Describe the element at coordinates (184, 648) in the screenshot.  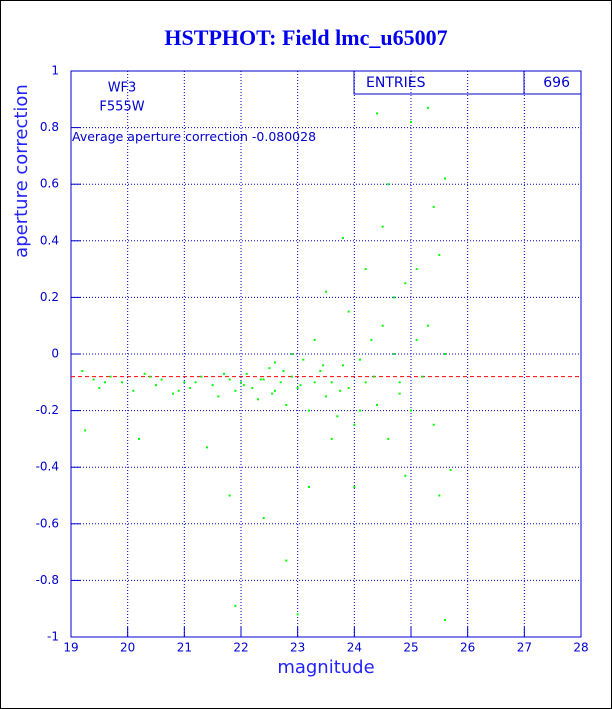
I see `x-tick-label: 21` at that location.